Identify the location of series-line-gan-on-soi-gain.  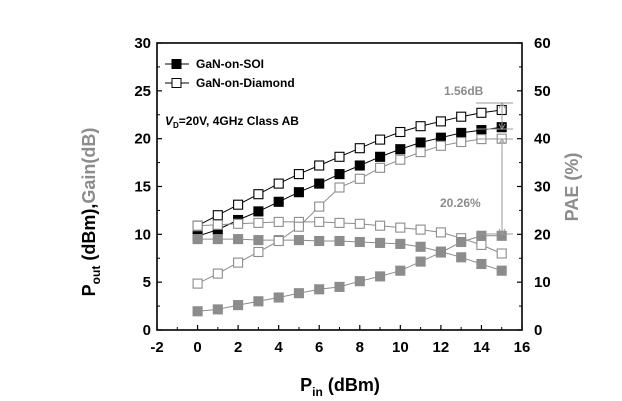
(349, 255).